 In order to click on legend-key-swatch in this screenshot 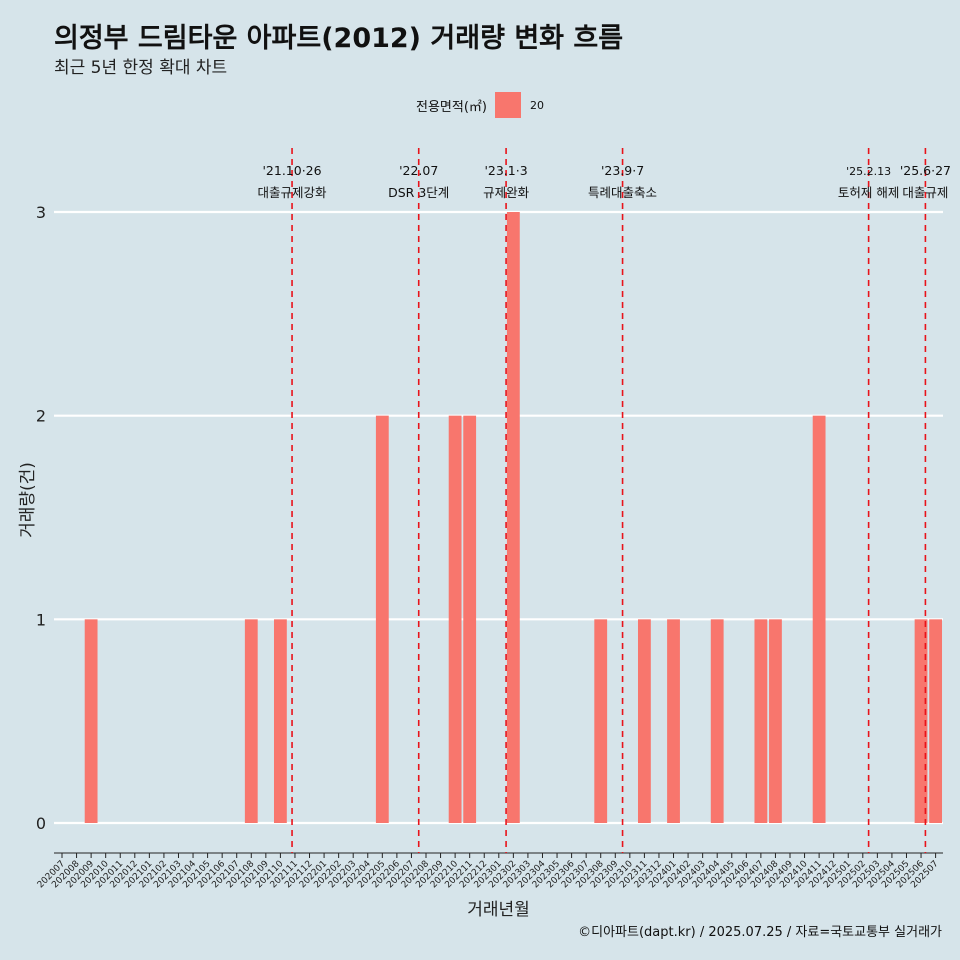, I will do `click(507, 105)`.